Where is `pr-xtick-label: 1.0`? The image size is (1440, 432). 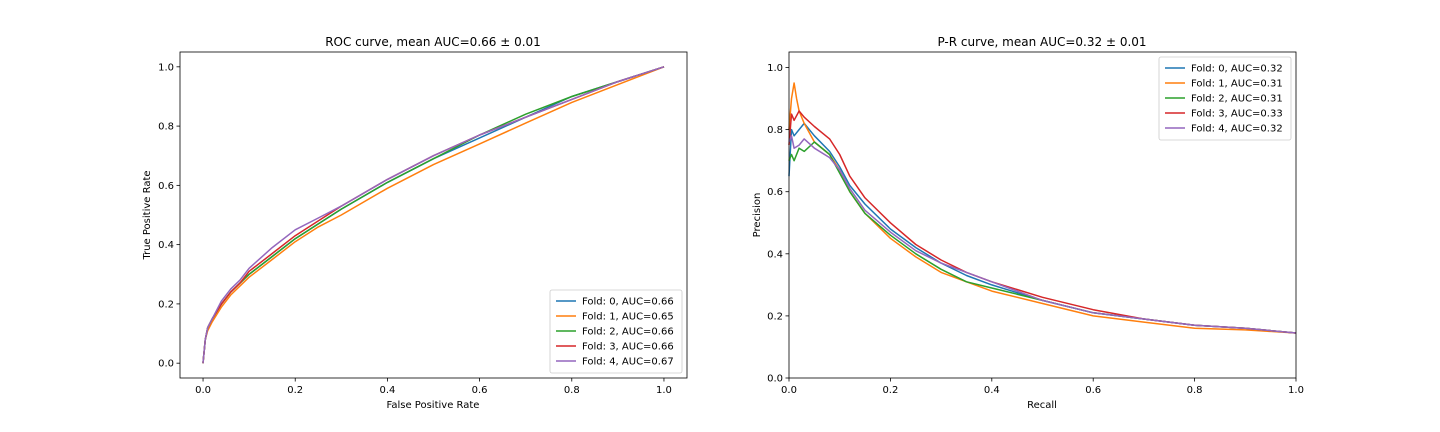
pr-xtick-label: 1.0 is located at coordinates (1296, 390).